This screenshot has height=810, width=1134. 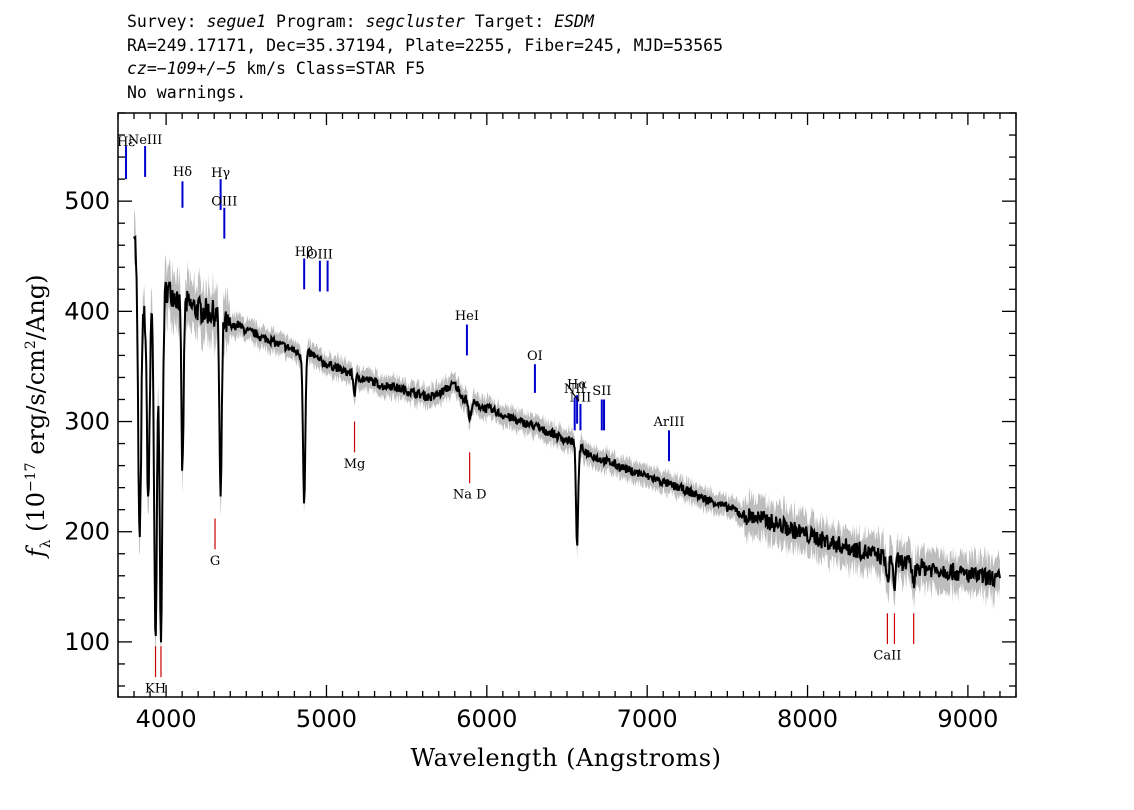 I want to click on program-value: segcluster, so click(x=415, y=21).